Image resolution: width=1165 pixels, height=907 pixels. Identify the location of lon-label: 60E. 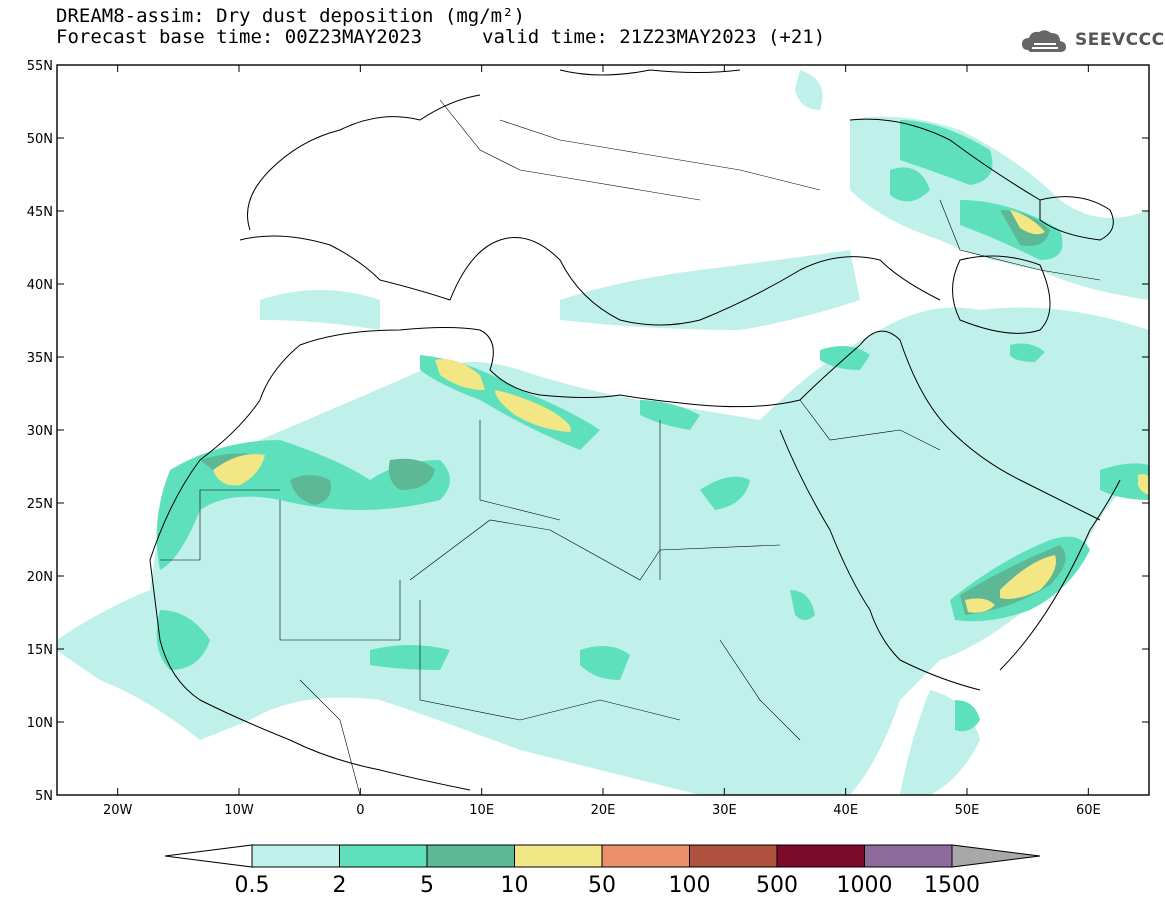
(1088, 810).